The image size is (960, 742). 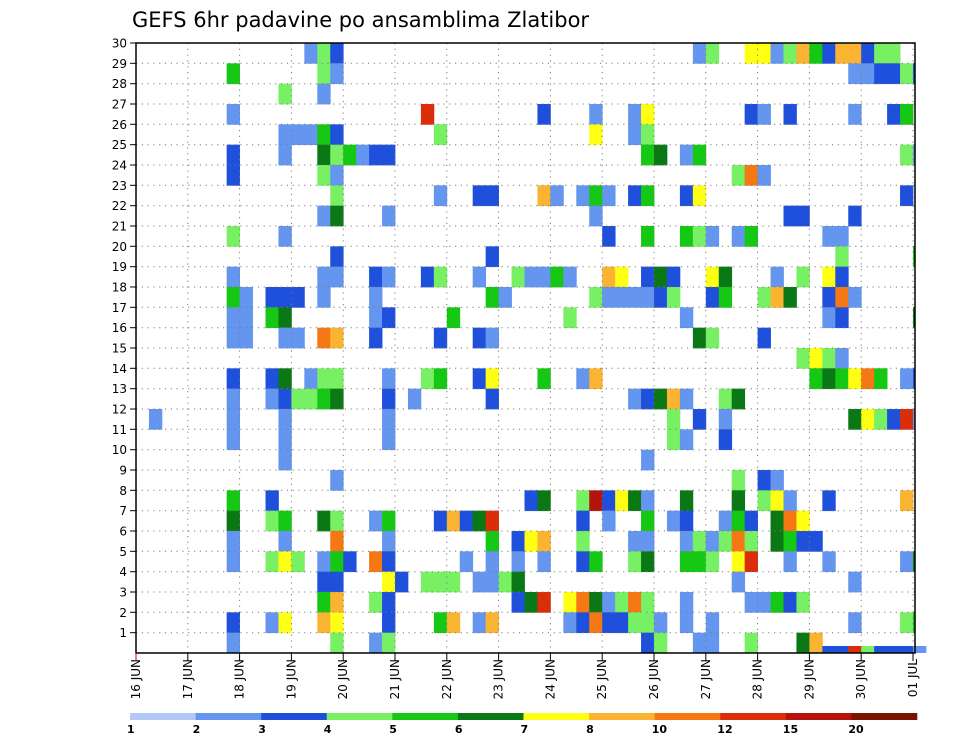 What do you see at coordinates (119, 84) in the screenshot?
I see `y-tick-label: 28` at bounding box center [119, 84].